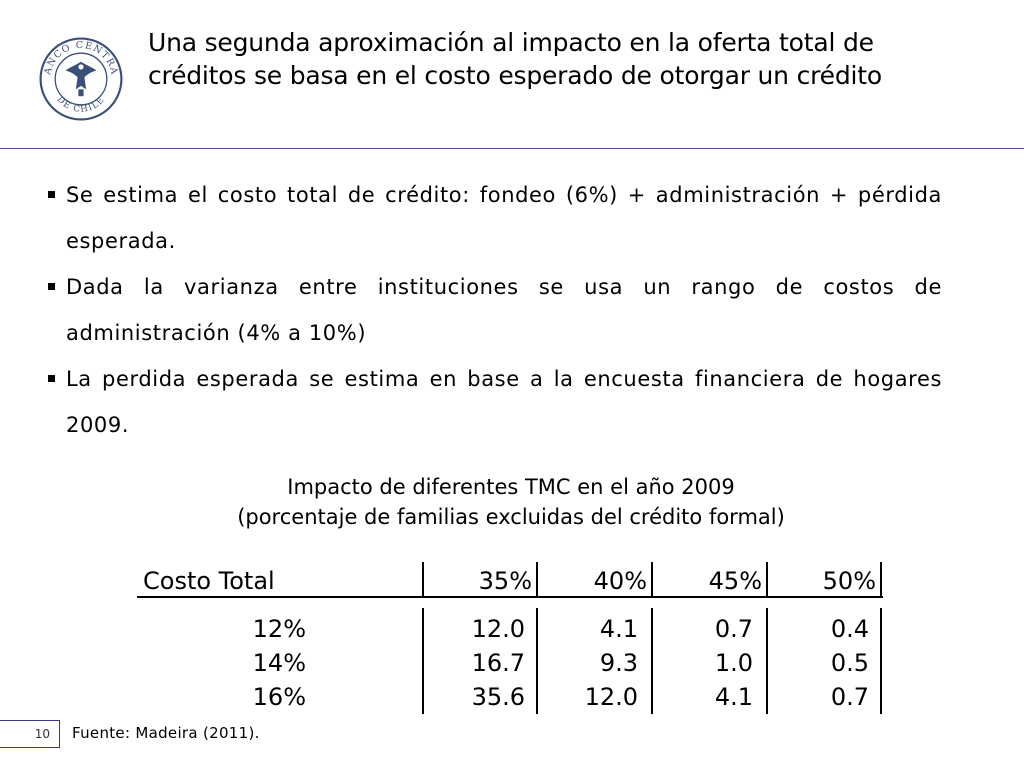  I want to click on table-header-cell: 50%, so click(849, 581).